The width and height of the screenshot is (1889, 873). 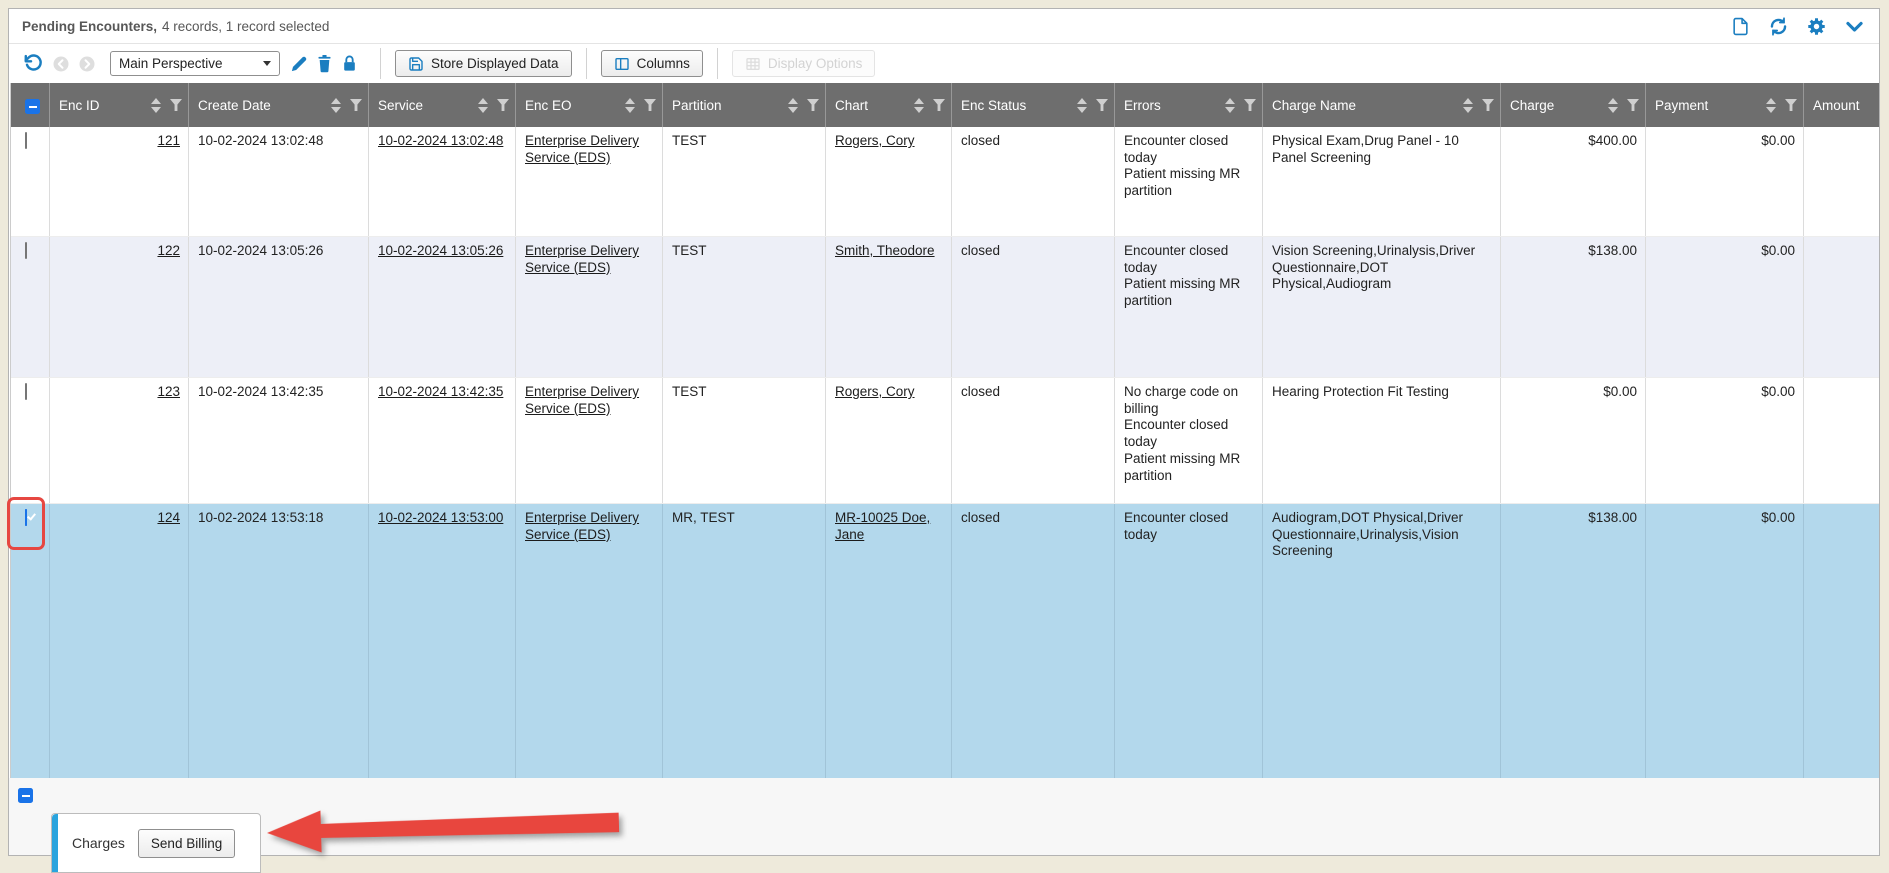 I want to click on column-header-enc-id: Enc ID, so click(x=119, y=105).